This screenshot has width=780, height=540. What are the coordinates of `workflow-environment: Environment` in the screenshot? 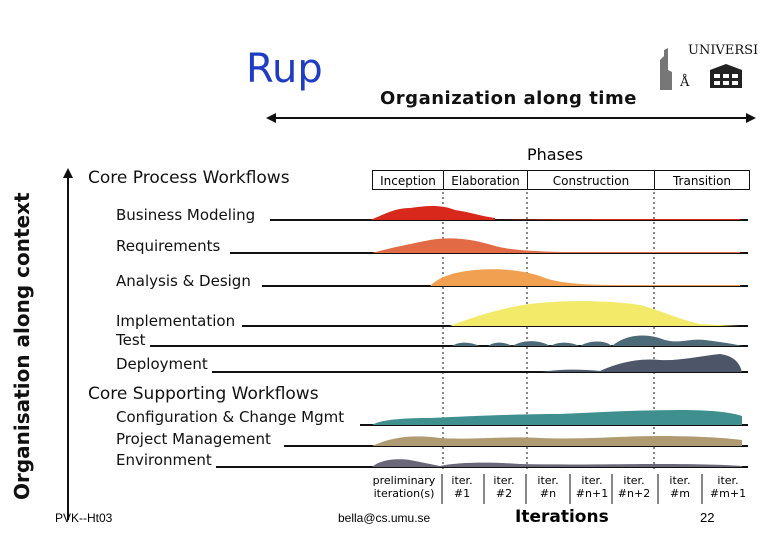 It's located at (164, 460).